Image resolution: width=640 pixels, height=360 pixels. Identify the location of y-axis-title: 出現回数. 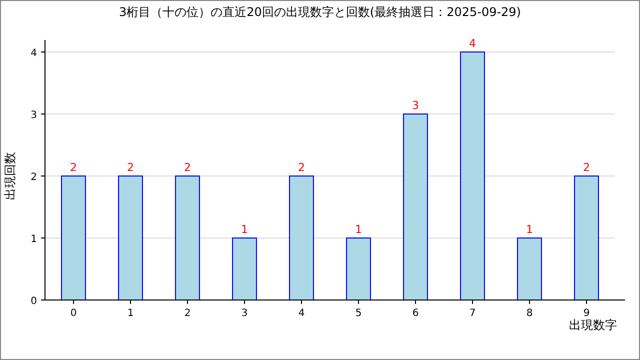
(10, 176).